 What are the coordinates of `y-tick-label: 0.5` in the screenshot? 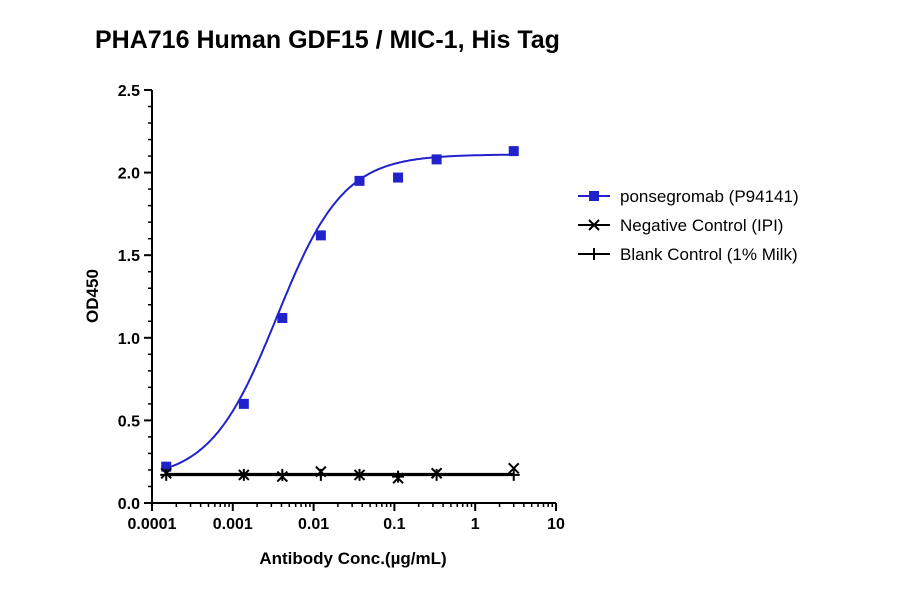 It's located at (129, 421).